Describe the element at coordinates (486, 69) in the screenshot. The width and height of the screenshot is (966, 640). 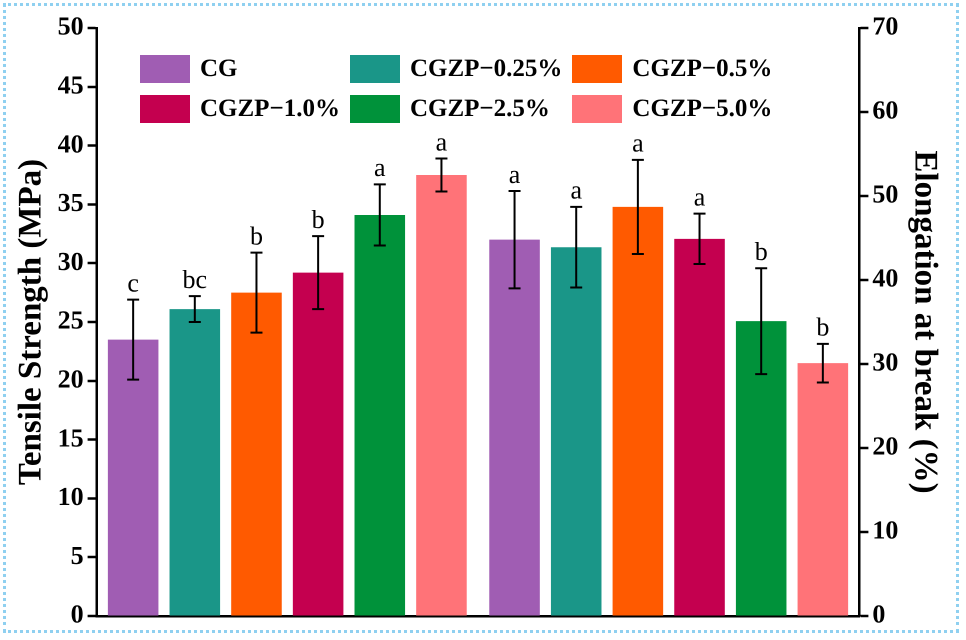
I see `legend-label: CGZP−0.25%` at that location.